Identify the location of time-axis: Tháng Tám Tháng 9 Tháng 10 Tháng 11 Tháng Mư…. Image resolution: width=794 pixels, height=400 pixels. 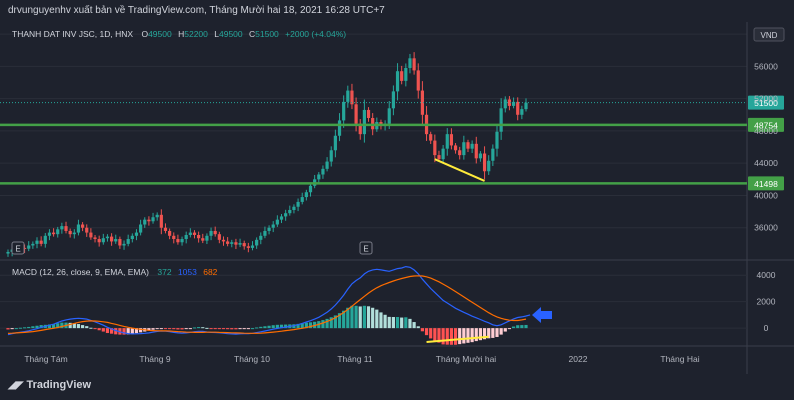
(361, 359).